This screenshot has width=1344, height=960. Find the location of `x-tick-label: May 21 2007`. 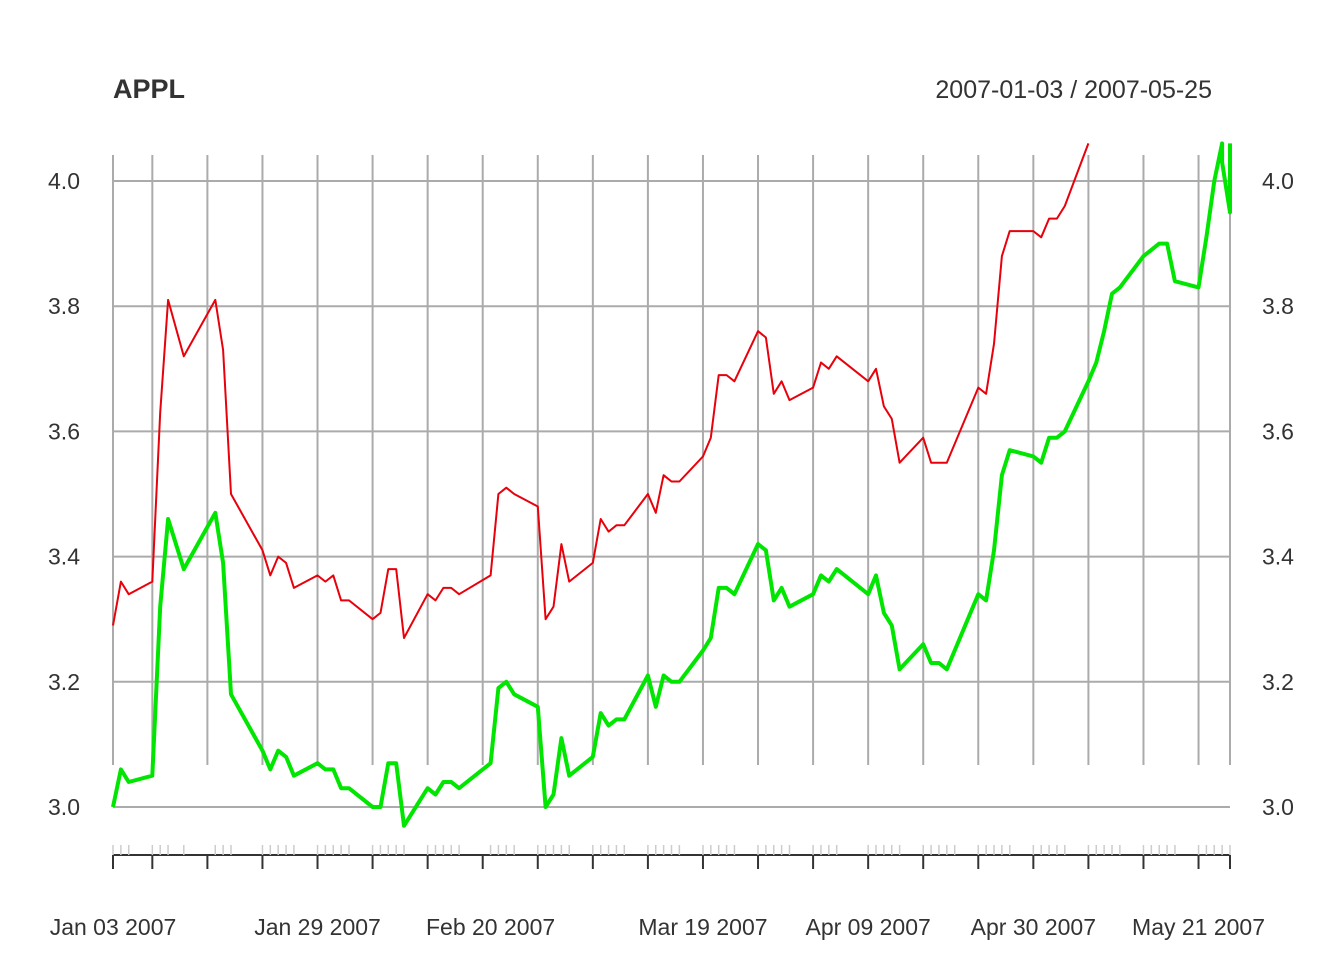

x-tick-label: May 21 2007 is located at coordinates (1198, 927).